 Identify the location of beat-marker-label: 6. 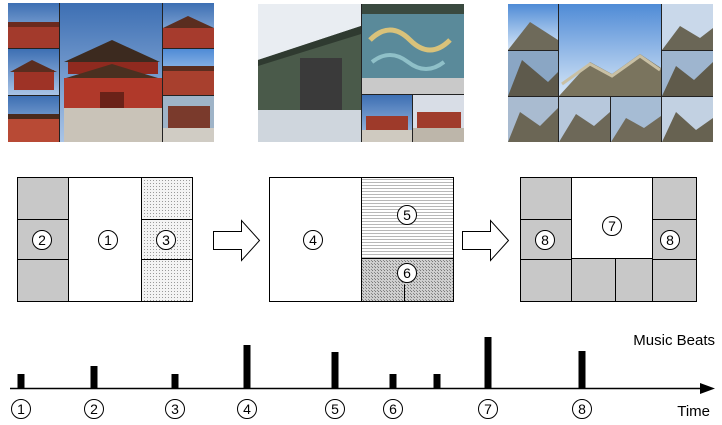
(393, 409).